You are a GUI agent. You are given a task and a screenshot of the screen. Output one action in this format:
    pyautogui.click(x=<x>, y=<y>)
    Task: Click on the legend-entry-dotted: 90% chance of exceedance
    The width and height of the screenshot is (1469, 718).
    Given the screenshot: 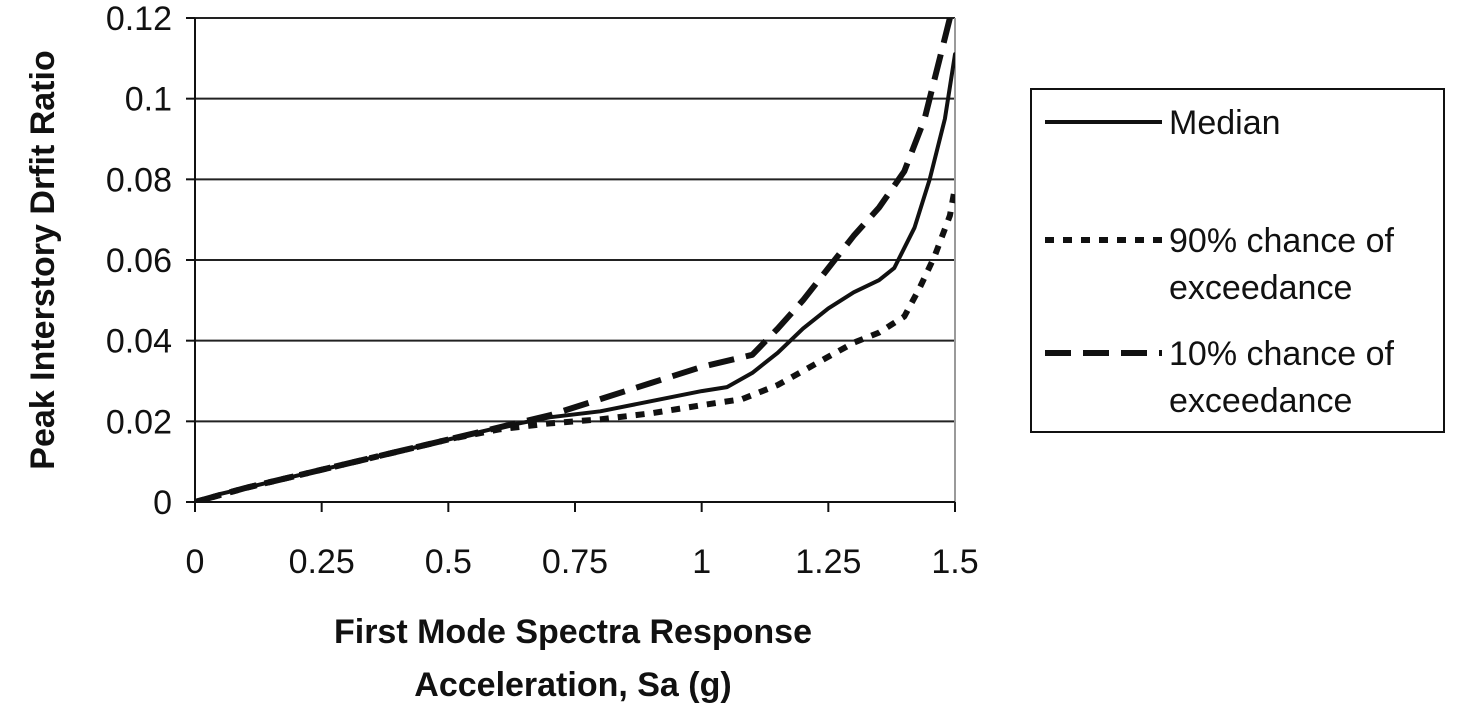 What is the action you would take?
    pyautogui.click(x=1219, y=264)
    